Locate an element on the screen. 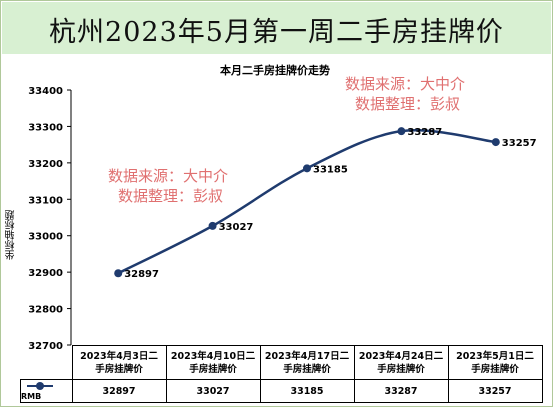  category-label: 2023年4月17日二 手房挂牌价 is located at coordinates (307, 362).